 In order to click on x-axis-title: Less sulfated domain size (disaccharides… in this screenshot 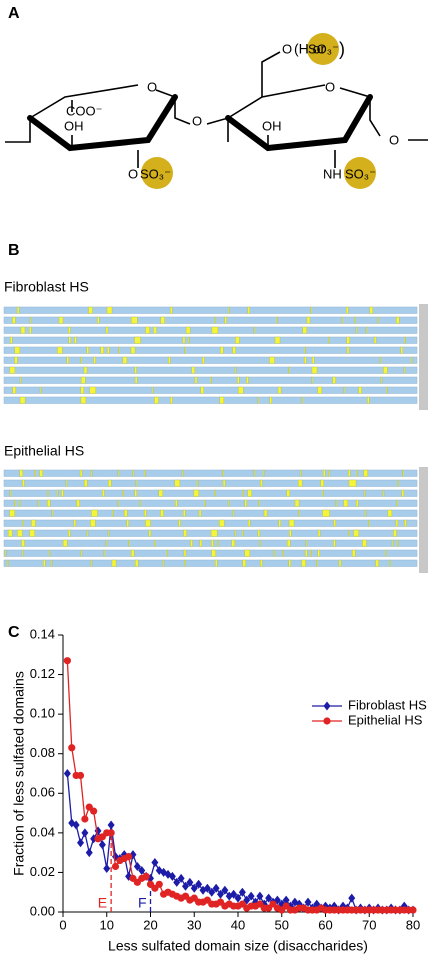, I will do `click(238, 946)`.